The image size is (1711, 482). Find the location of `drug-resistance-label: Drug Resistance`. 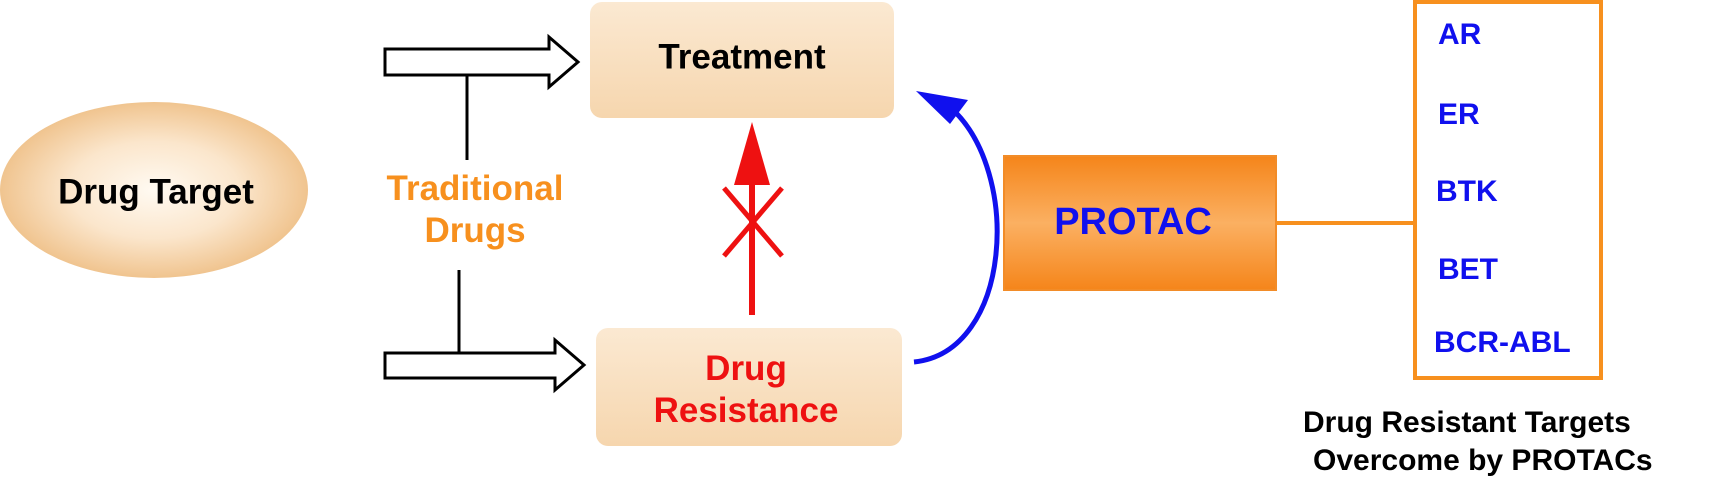

drug-resistance-label: Drug Resistance is located at coordinates (746, 390).